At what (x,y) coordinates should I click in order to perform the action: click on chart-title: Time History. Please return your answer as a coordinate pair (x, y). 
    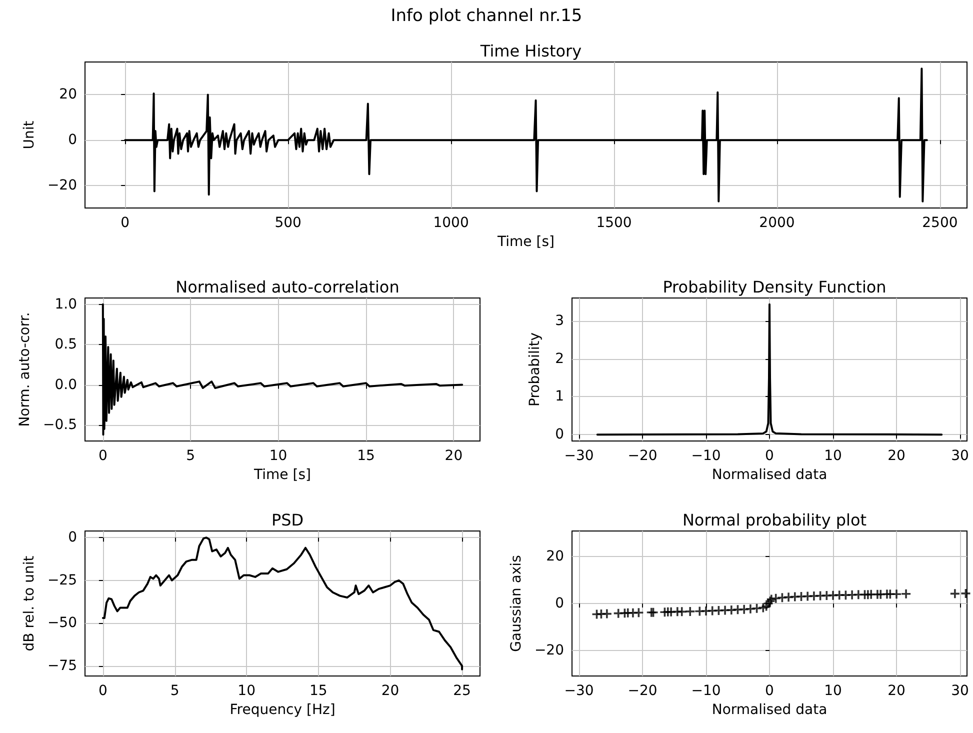
    Looking at the image, I should click on (530, 51).